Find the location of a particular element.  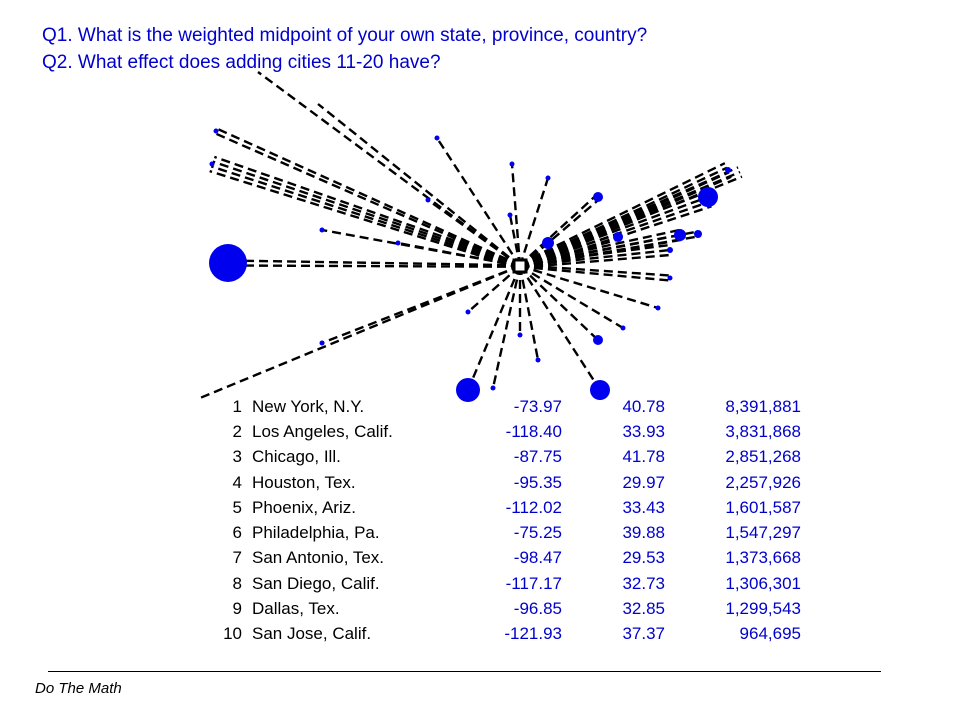

table-row: 4 Houston, Tex. -95.35 29.97 2,257,926 is located at coordinates (506, 482).